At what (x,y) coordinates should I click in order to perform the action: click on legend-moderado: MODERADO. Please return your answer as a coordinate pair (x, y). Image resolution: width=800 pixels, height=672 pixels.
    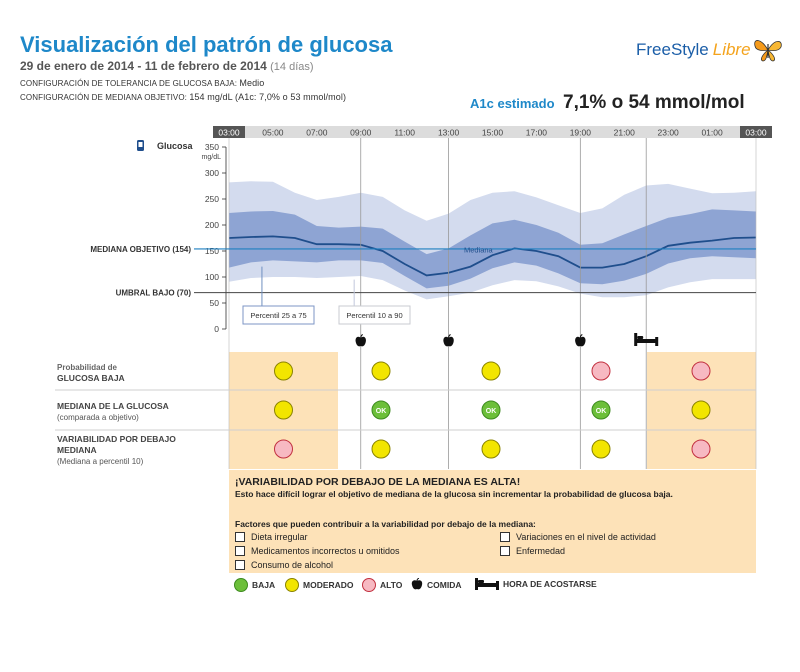
    Looking at the image, I should click on (319, 585).